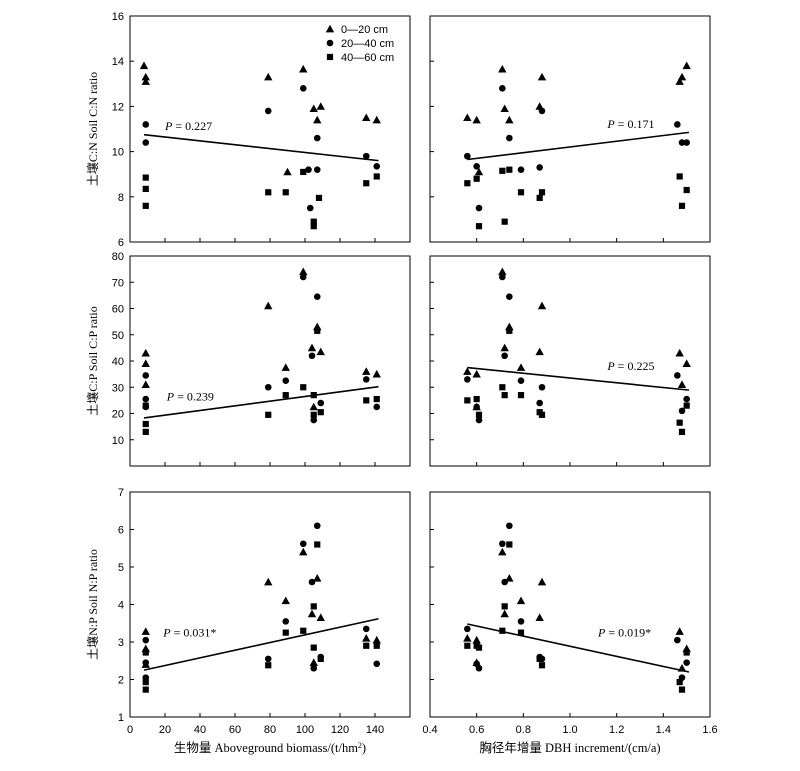 This screenshot has height=771, width=800. What do you see at coordinates (188, 126) in the screenshot?
I see `p-value-label: P = 0.227` at bounding box center [188, 126].